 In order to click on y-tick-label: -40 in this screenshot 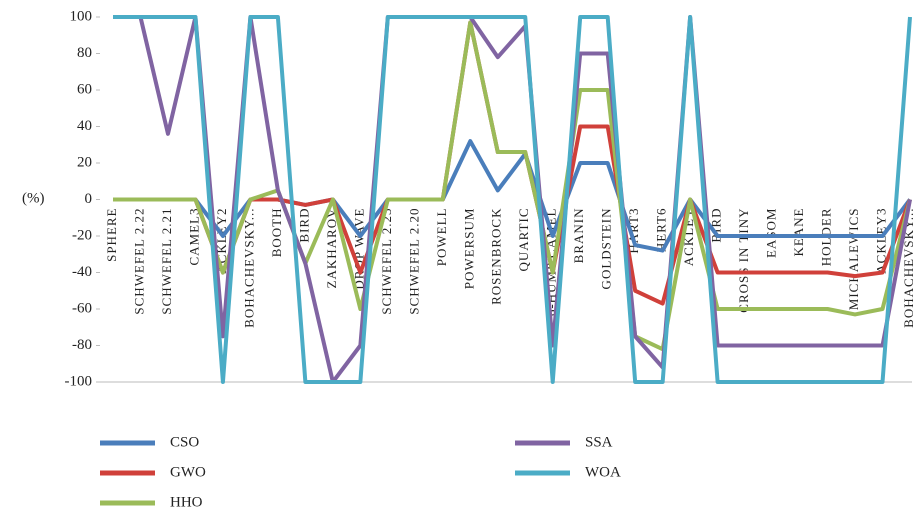, I will do `click(82, 272)`.